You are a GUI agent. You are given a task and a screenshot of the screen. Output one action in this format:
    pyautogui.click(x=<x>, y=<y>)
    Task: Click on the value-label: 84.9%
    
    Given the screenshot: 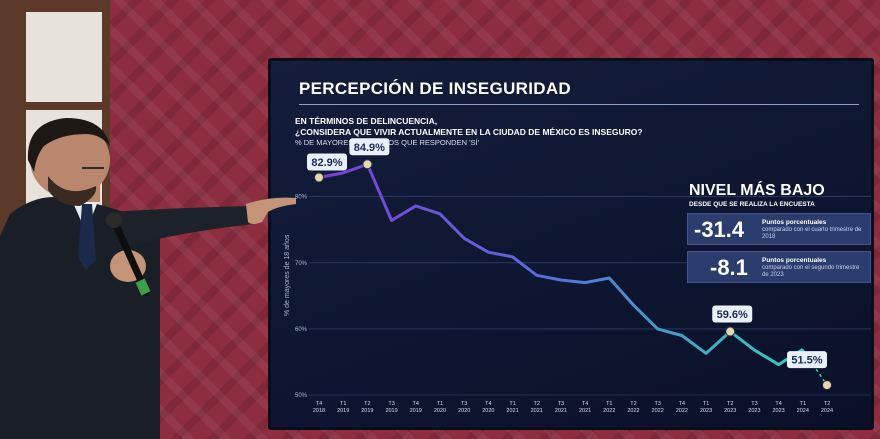 What is the action you would take?
    pyautogui.click(x=369, y=148)
    